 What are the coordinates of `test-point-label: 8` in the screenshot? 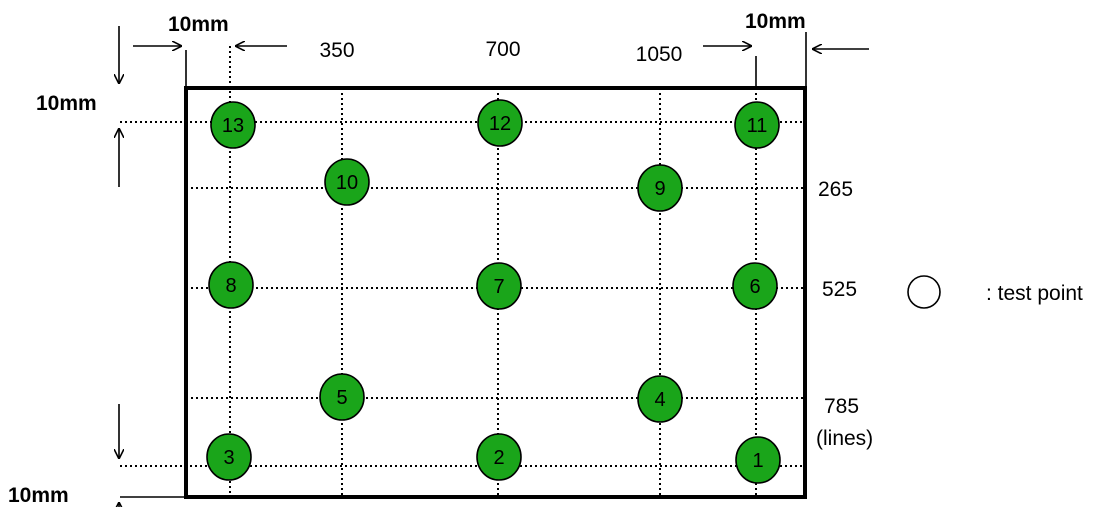 It's located at (230, 286).